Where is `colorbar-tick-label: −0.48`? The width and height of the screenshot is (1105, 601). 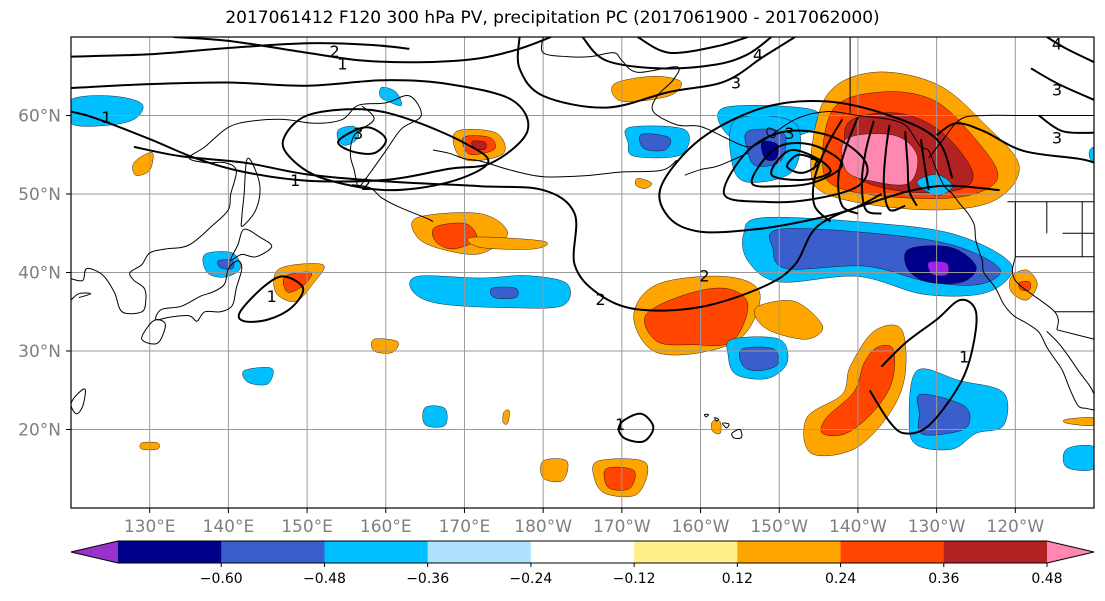
colorbar-tick-label: −0.48 is located at coordinates (324, 579).